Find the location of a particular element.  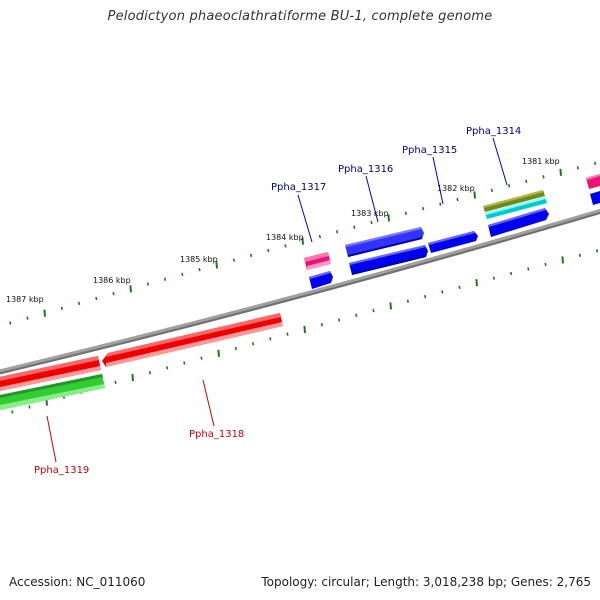

gene-label-ppha-1318: Ppha_1318 is located at coordinates (216, 434).